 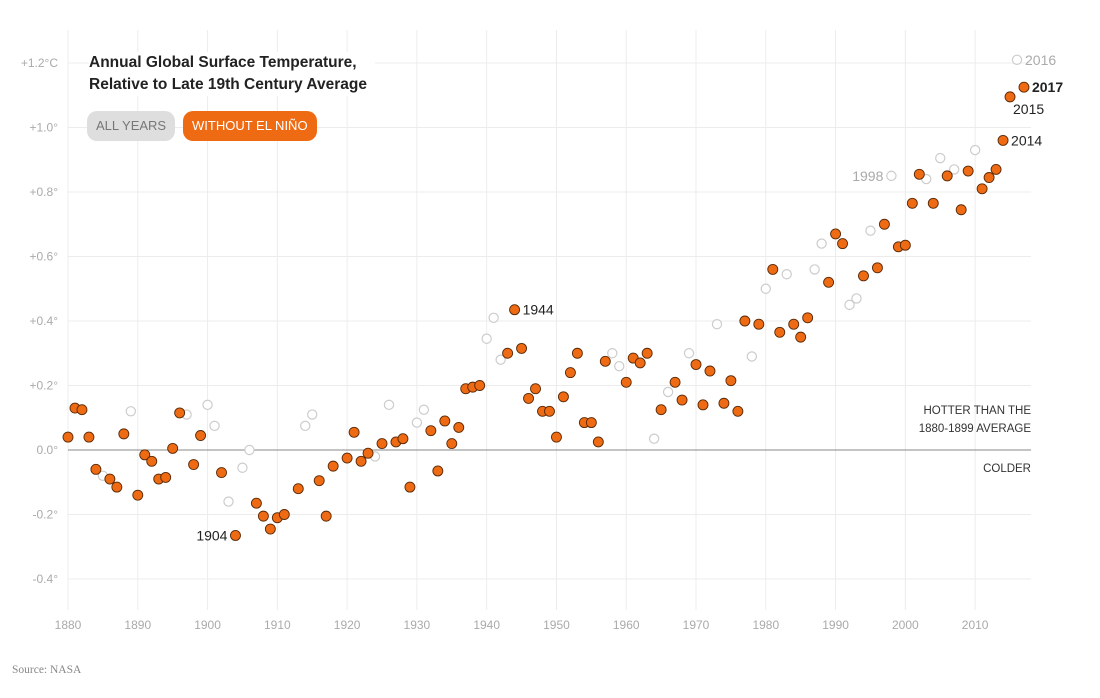 What do you see at coordinates (207, 625) in the screenshot?
I see `x-tick-label: 1900` at bounding box center [207, 625].